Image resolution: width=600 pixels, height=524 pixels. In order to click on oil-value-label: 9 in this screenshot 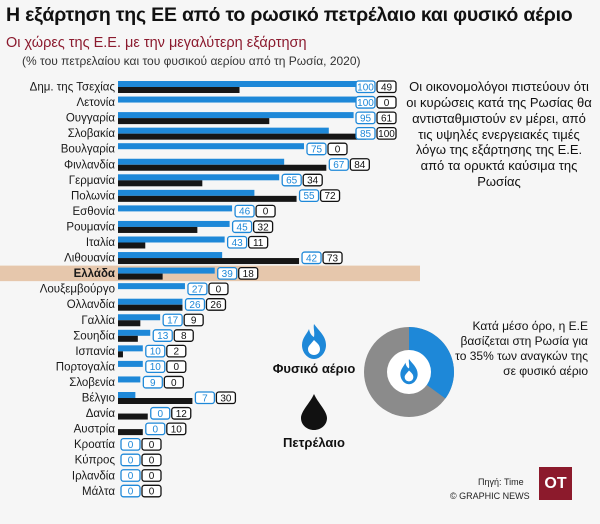, I will do `click(194, 321)`.